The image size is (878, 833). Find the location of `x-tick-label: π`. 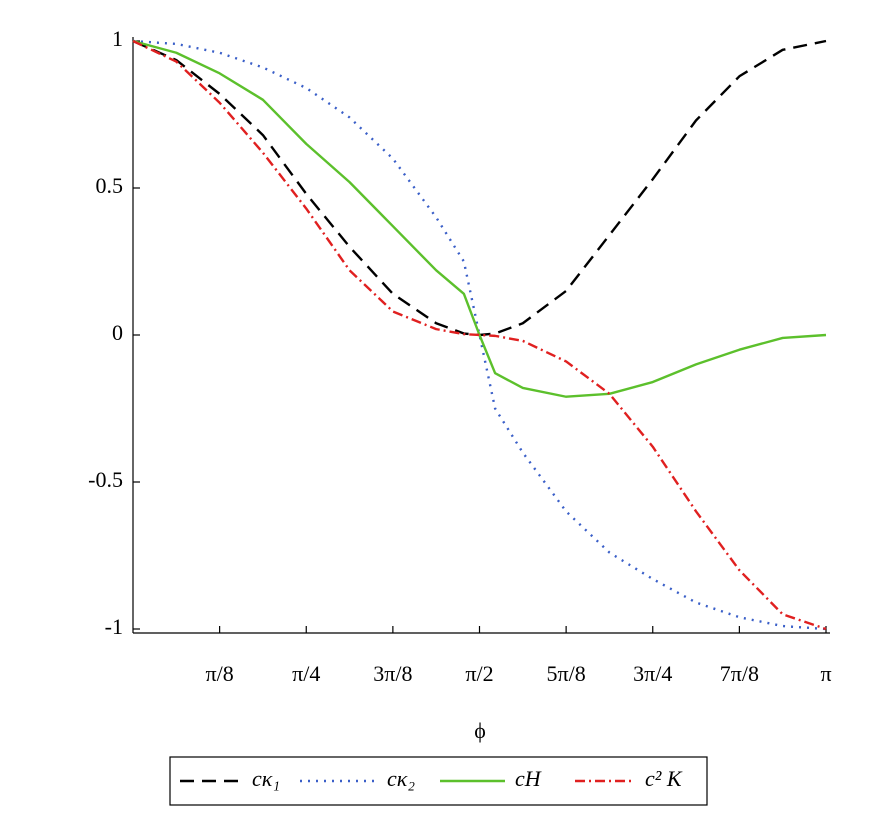

x-tick-label: π is located at coordinates (825, 673).